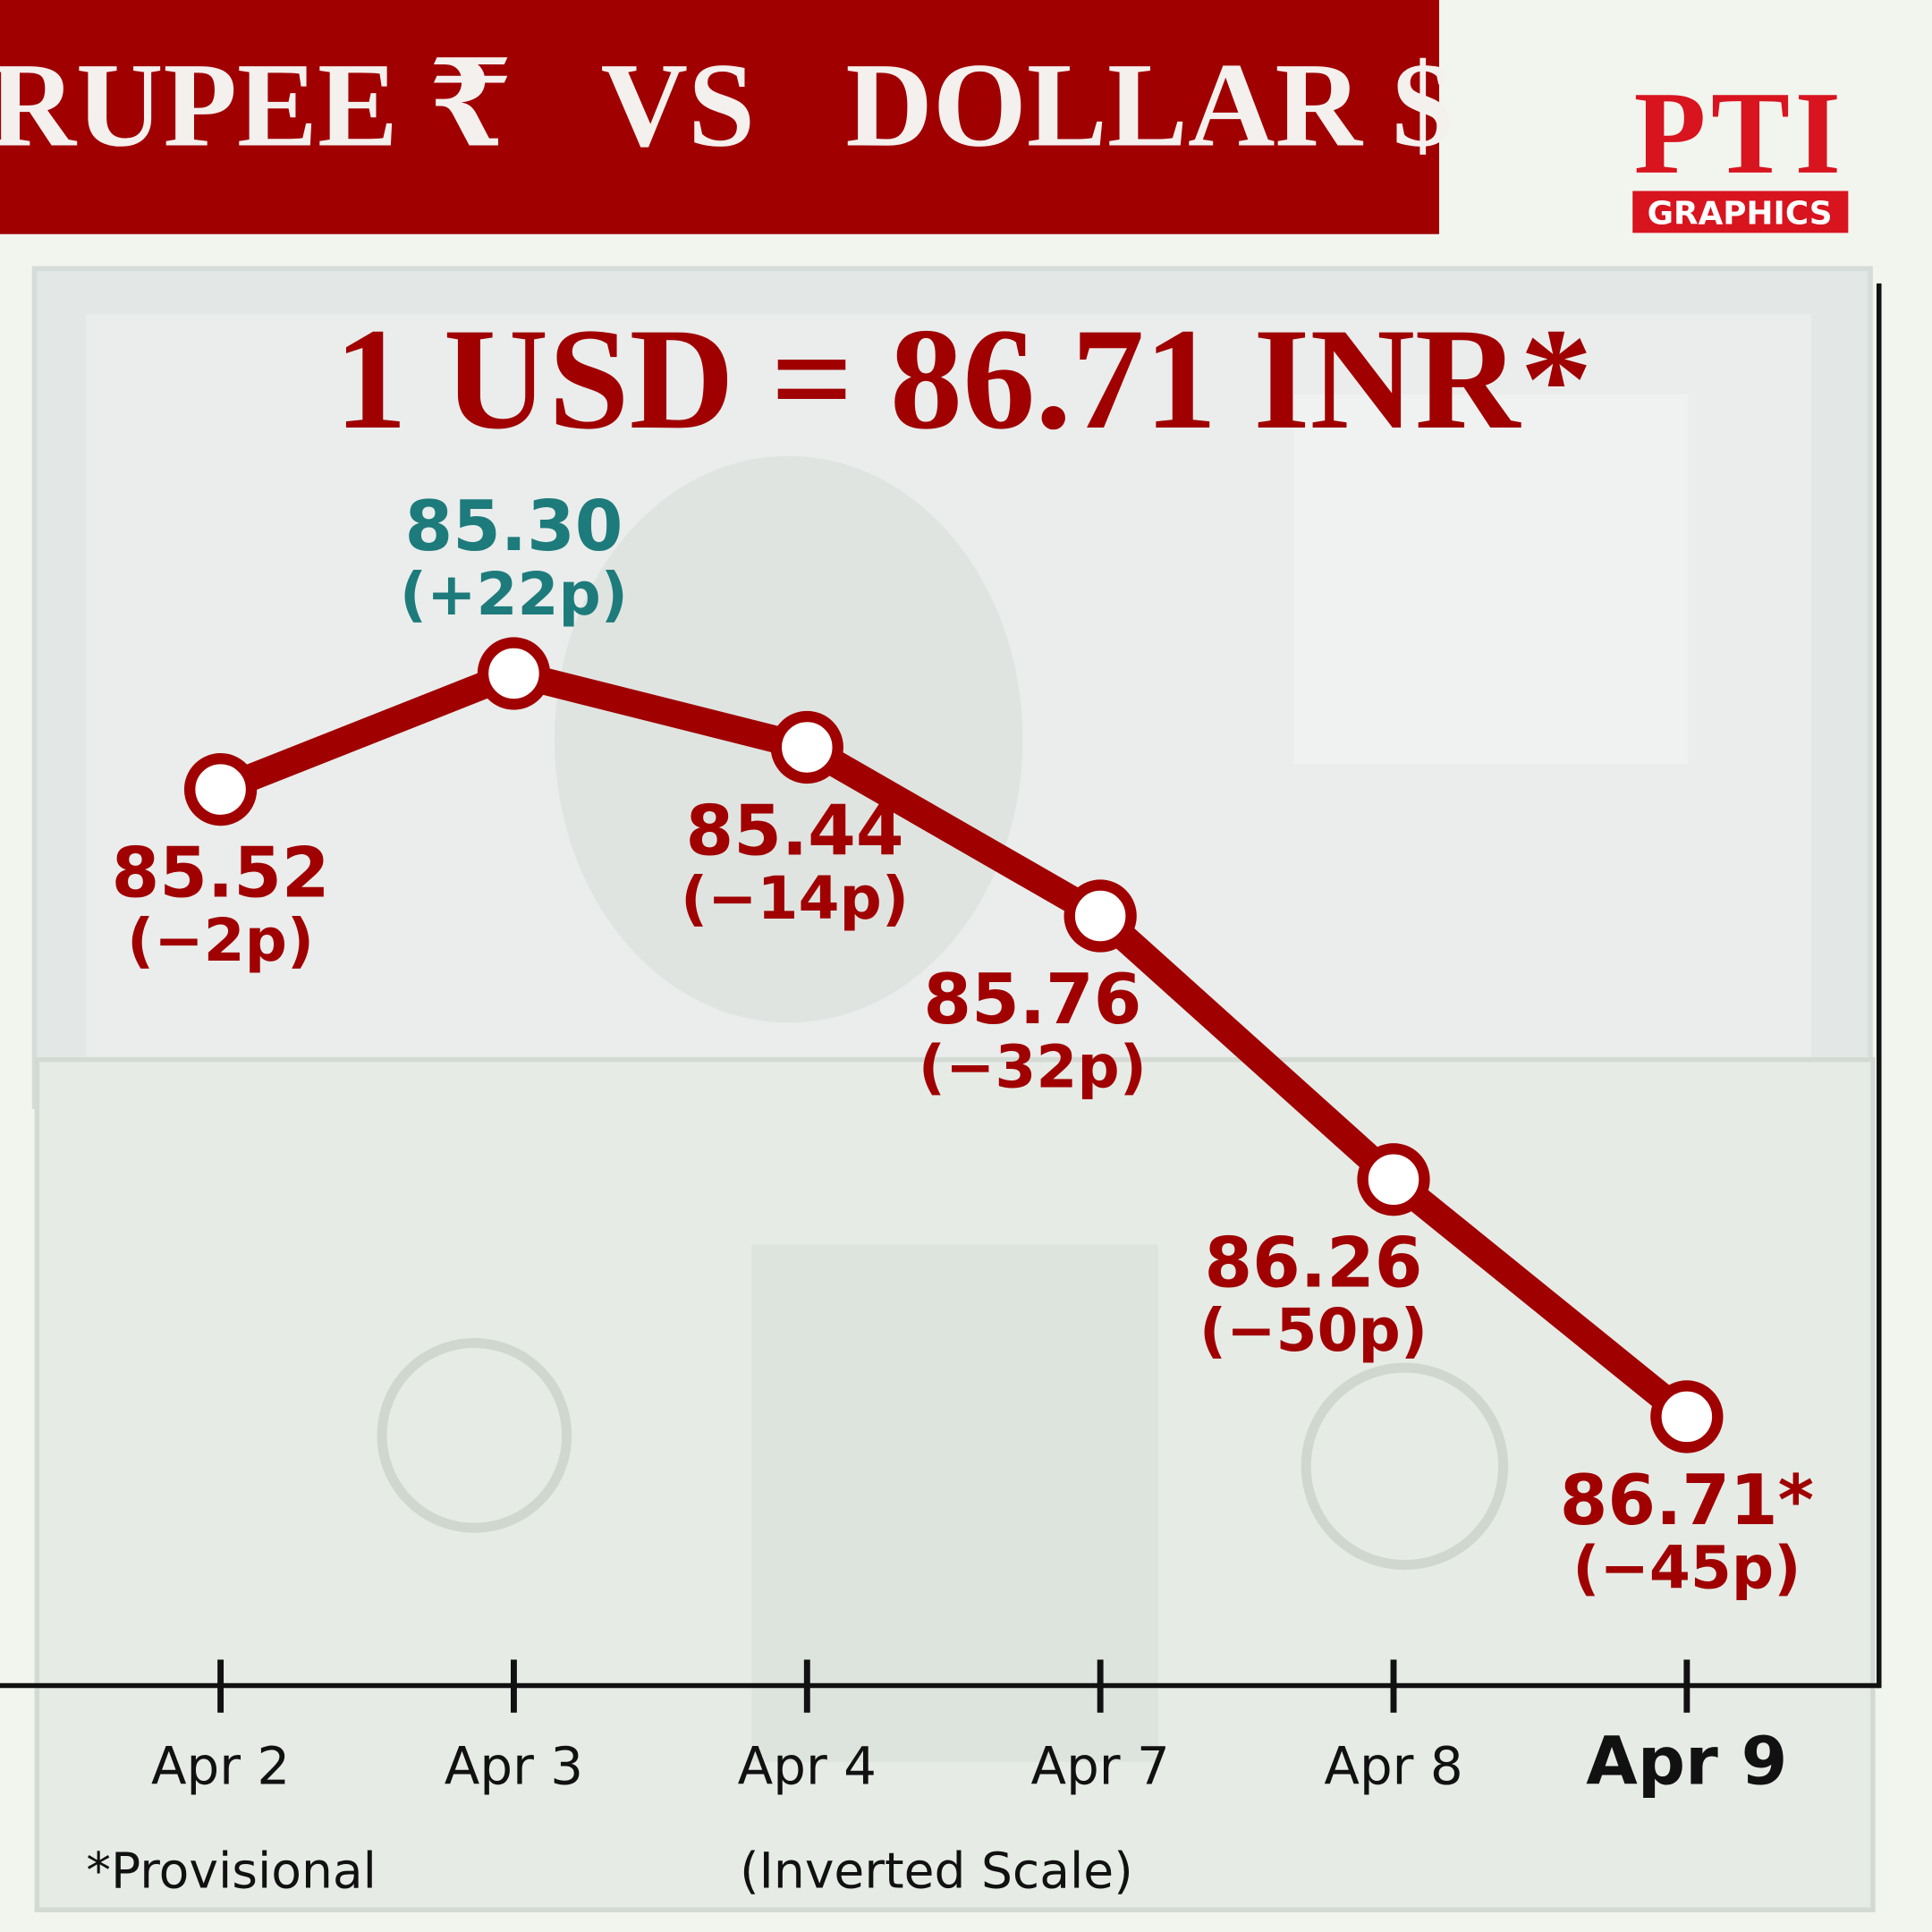 This screenshot has width=1932, height=1932. What do you see at coordinates (1687, 1501) in the screenshot?
I see `value-label: 86.71*` at bounding box center [1687, 1501].